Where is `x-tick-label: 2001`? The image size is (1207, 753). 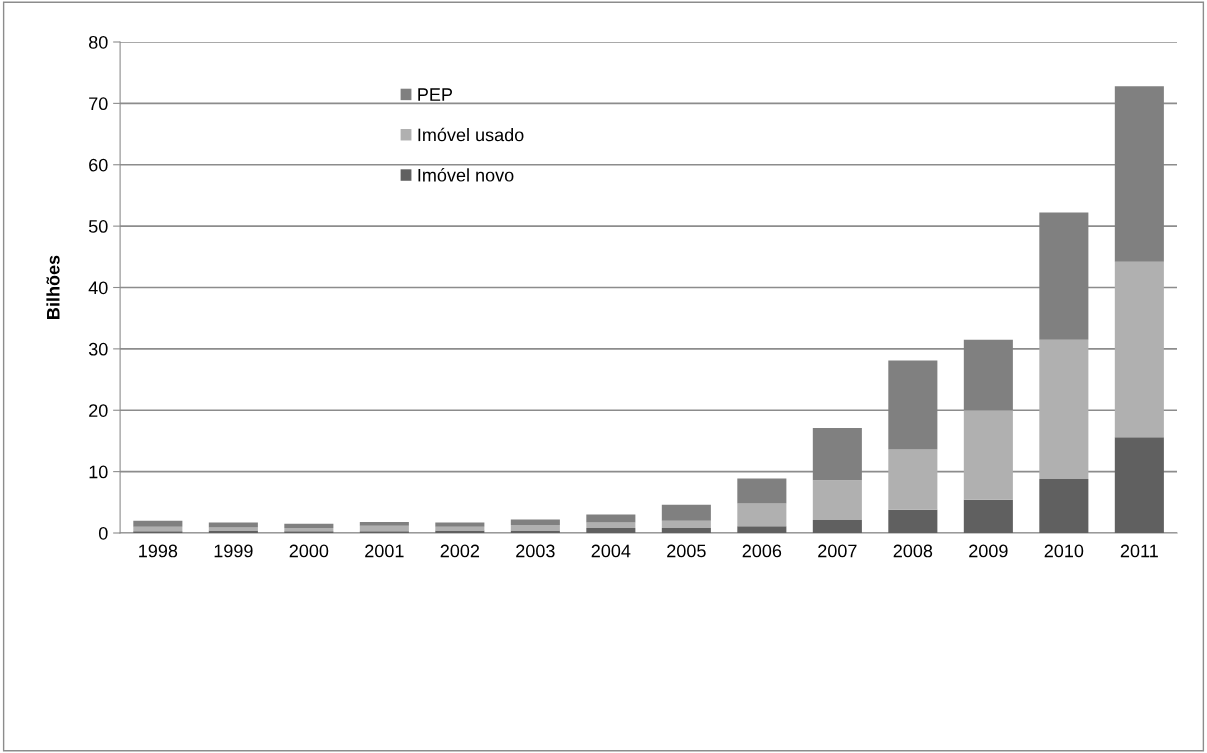 x-tick-label: 2001 is located at coordinates (384, 551).